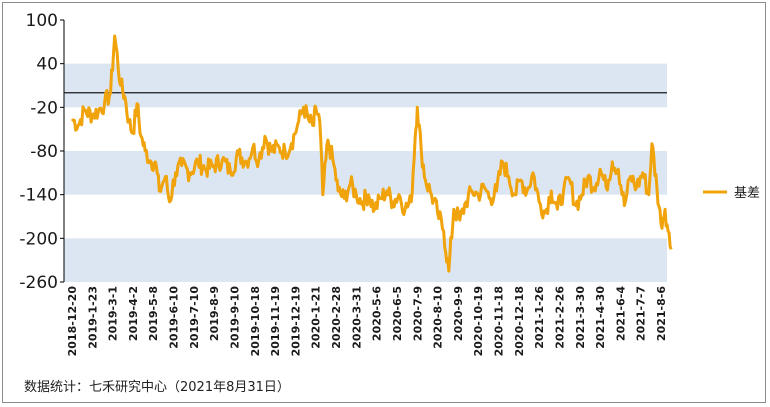 The image size is (770, 407). What do you see at coordinates (316, 317) in the screenshot?
I see `x-tick-label: 2020-1-21` at bounding box center [316, 317].